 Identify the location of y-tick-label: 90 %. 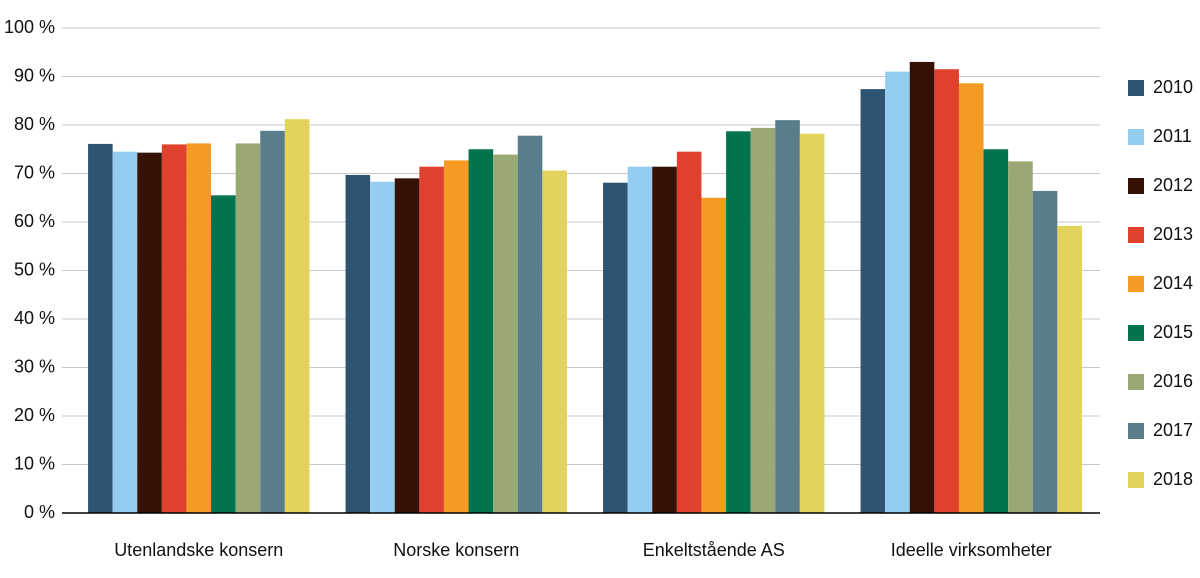
(34, 75).